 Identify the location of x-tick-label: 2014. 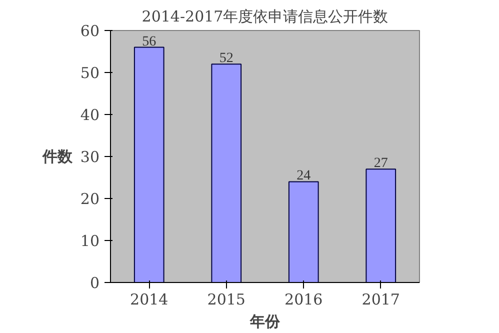
(149, 299).